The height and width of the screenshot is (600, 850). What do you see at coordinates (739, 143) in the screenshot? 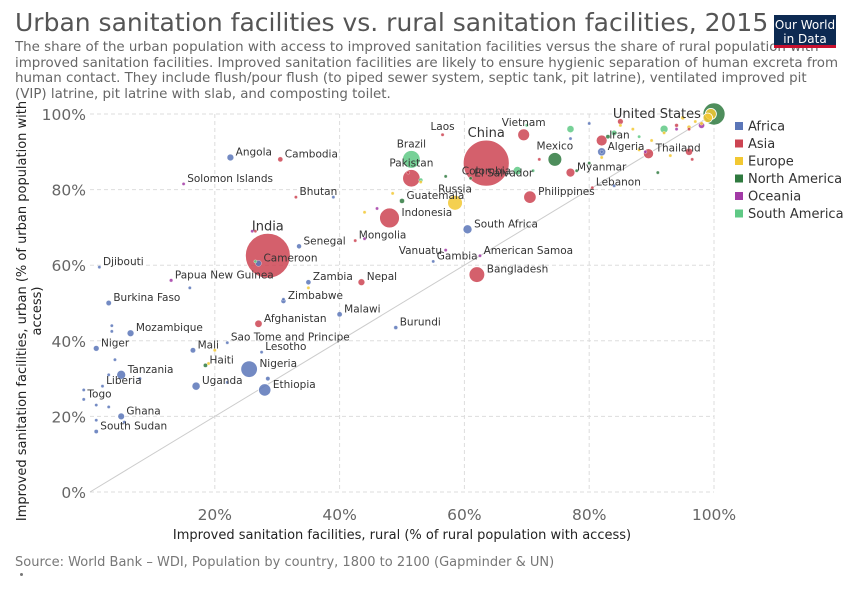
I see `legend-swatch-asia` at bounding box center [739, 143].